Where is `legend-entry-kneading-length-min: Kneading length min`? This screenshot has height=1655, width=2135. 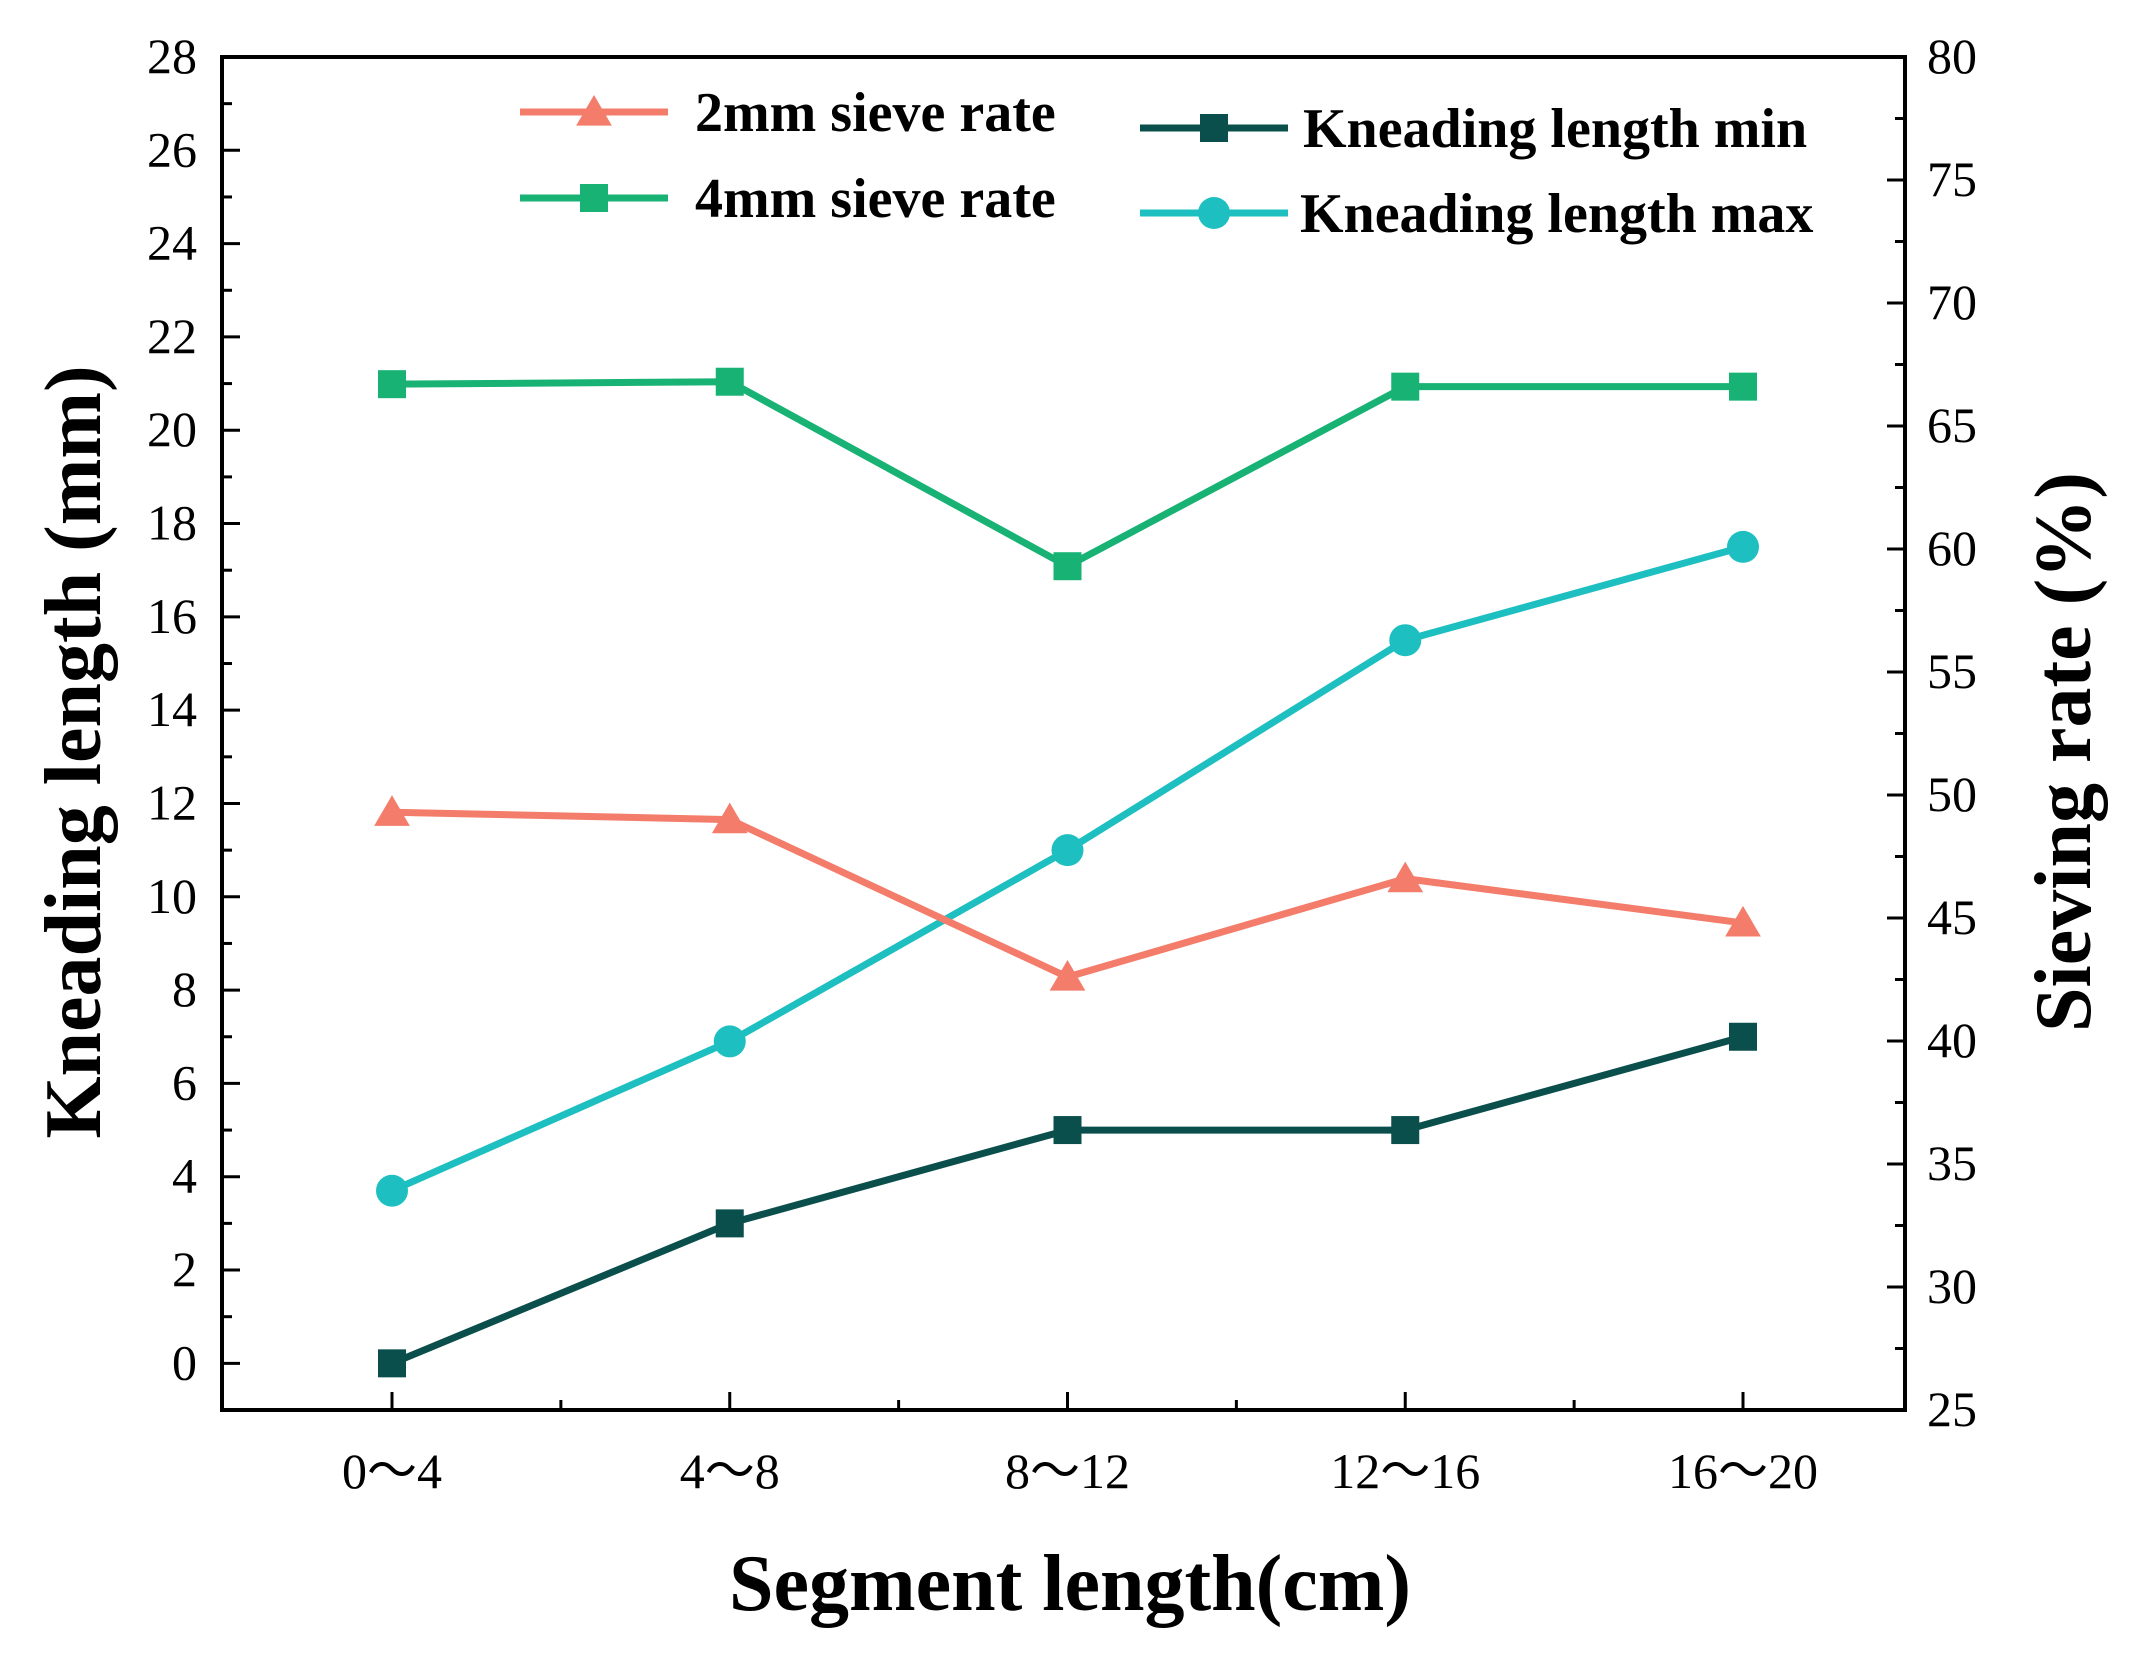
legend-entry-kneading-length-min: Kneading length min is located at coordinates (1473, 129).